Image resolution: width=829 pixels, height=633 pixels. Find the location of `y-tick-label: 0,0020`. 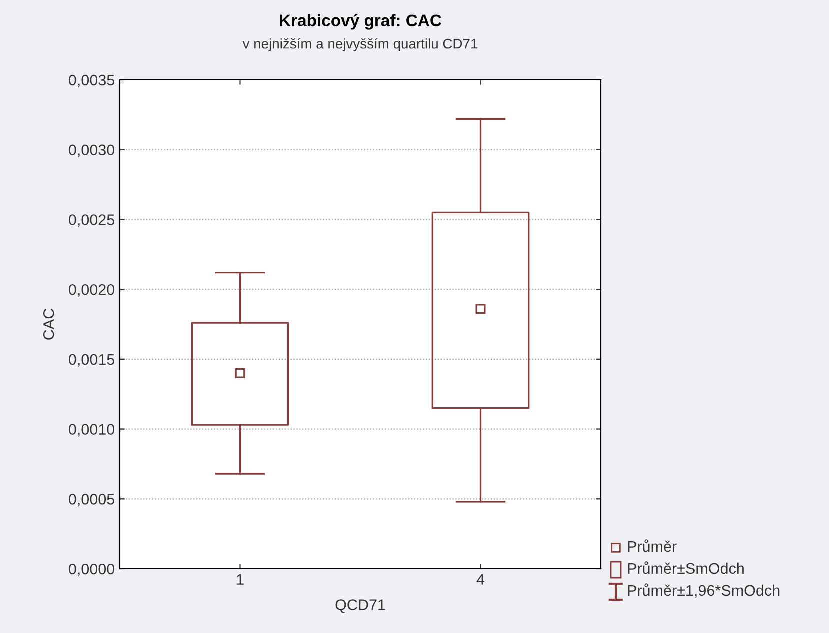

y-tick-label: 0,0020 is located at coordinates (92, 291).